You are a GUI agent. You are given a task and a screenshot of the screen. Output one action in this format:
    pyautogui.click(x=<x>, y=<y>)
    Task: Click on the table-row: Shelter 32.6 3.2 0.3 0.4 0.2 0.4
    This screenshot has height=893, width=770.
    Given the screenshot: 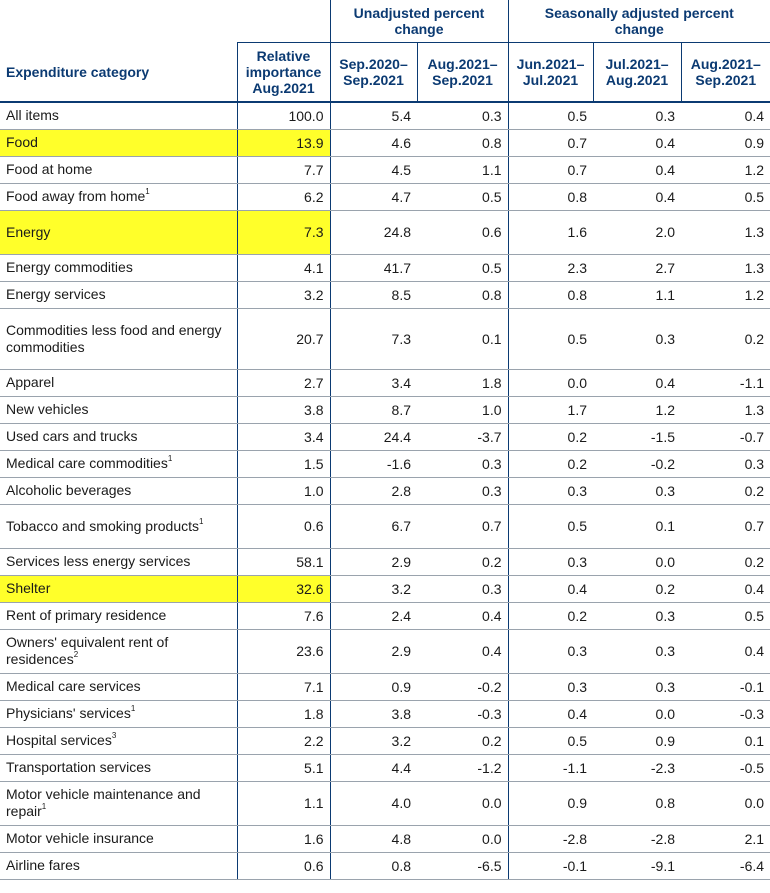 What is the action you would take?
    pyautogui.click(x=385, y=589)
    